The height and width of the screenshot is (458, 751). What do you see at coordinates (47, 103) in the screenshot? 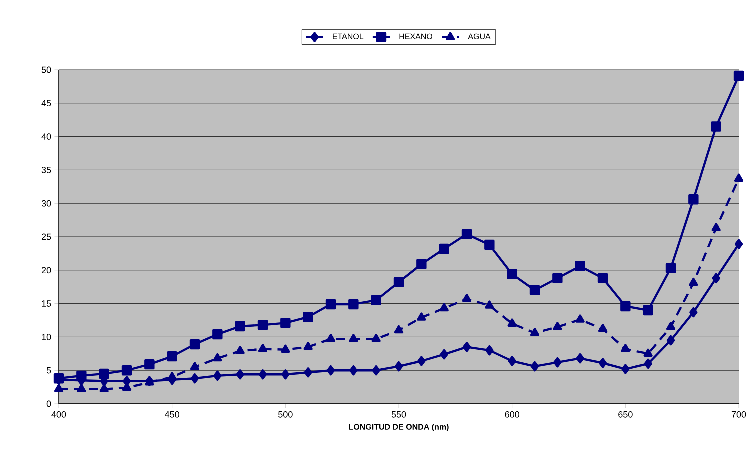
I see `y-tick-label: 45` at bounding box center [47, 103].